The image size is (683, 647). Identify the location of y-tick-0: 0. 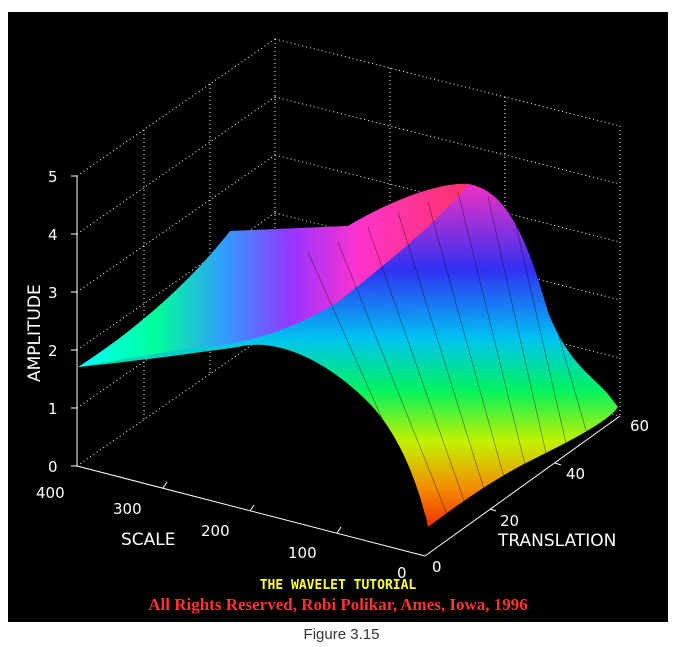
(437, 567).